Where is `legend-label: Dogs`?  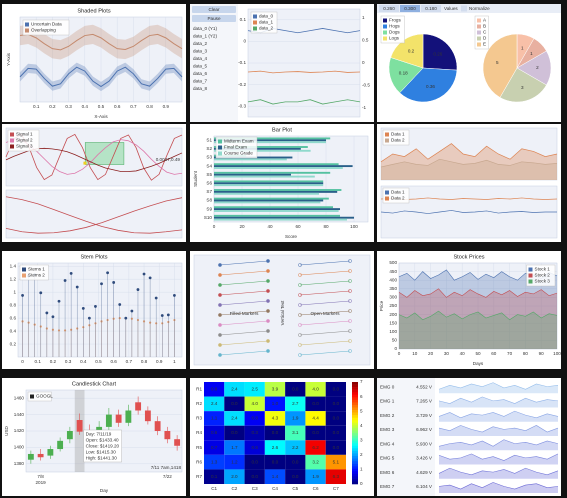 legend-label: Dogs is located at coordinates (394, 32).